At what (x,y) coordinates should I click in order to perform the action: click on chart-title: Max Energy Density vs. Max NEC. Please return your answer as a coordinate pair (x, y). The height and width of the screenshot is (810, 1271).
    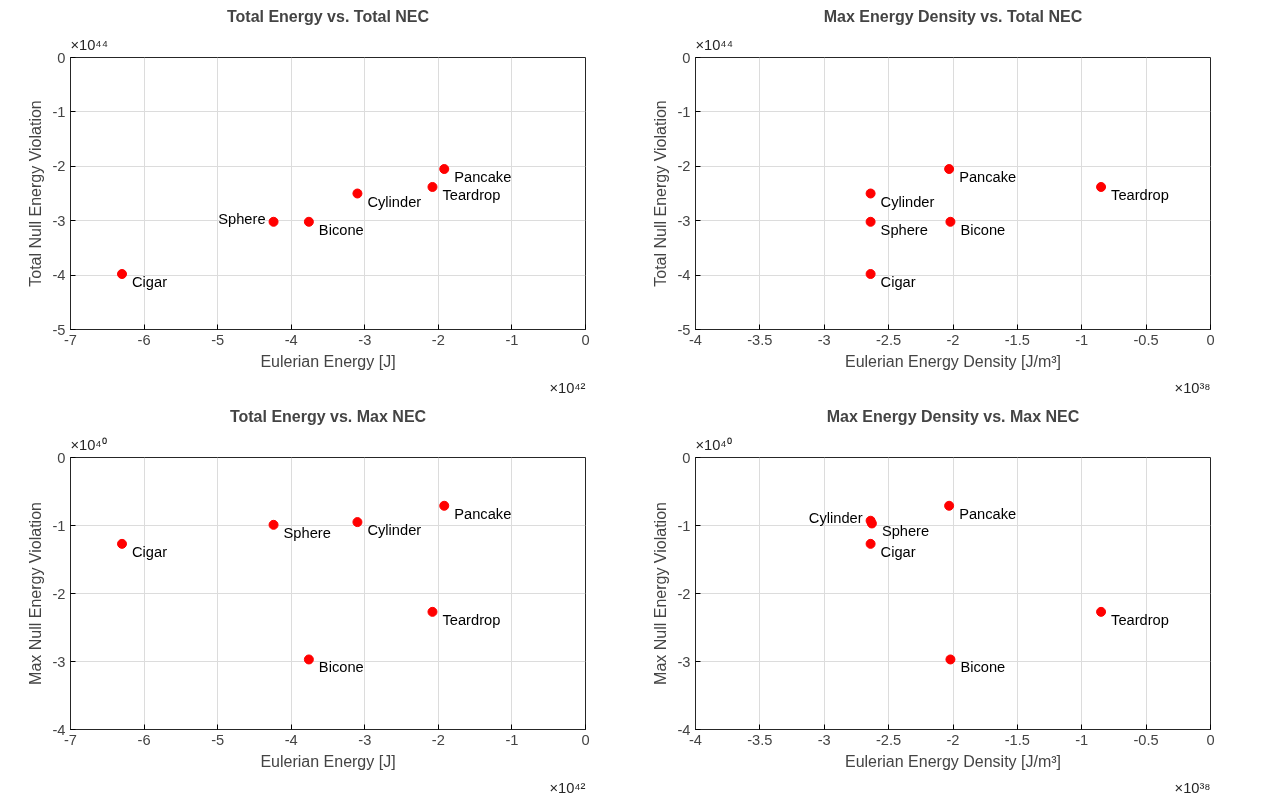
    Looking at the image, I should click on (953, 416).